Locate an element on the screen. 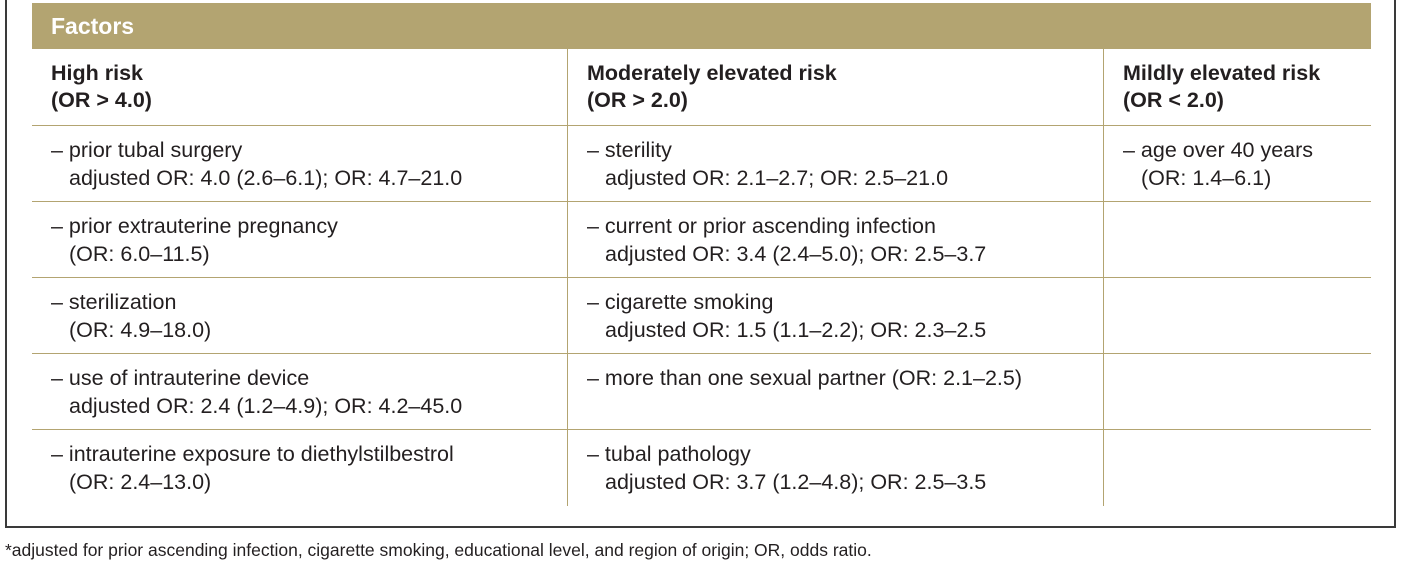  factor-name: – age over 40 years is located at coordinates (1218, 150).